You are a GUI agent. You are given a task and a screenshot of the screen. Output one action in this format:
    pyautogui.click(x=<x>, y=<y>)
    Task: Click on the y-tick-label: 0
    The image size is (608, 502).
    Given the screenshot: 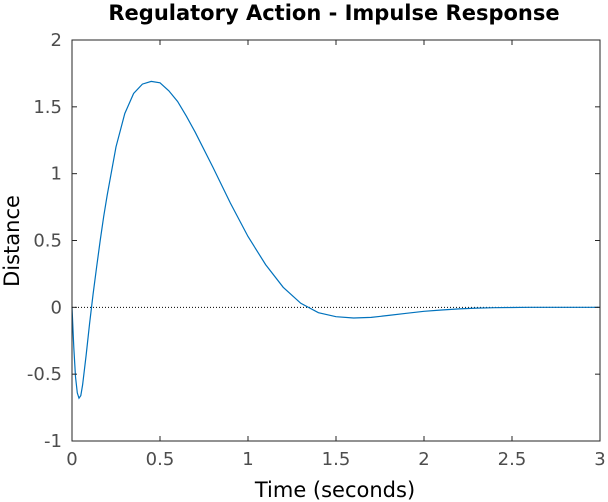 What is the action you would take?
    pyautogui.click(x=56, y=307)
    